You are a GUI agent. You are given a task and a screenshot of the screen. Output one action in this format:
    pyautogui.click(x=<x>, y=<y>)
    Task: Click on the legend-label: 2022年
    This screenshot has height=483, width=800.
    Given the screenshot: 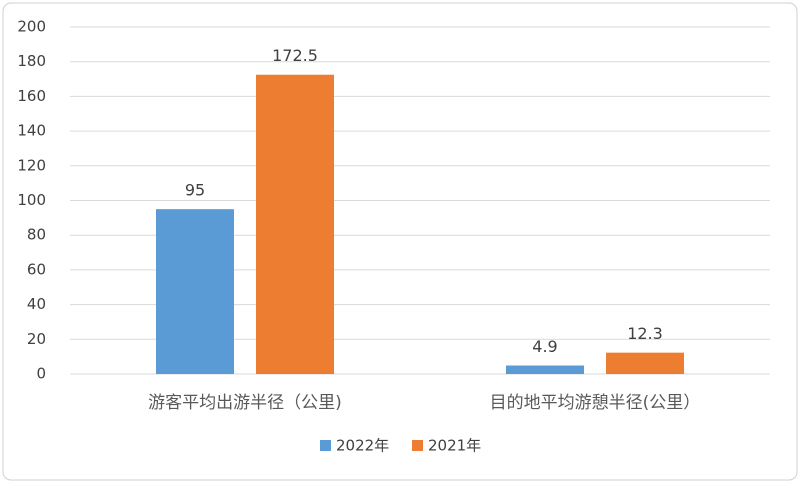 What is the action you would take?
    pyautogui.click(x=362, y=446)
    